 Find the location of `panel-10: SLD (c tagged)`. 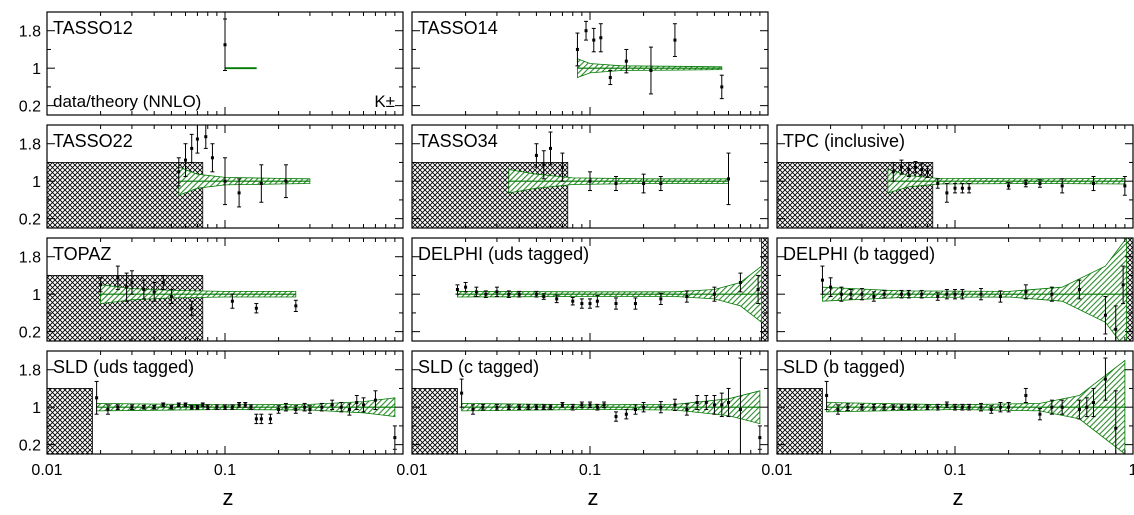

panel-10: SLD (c tagged) is located at coordinates (590, 402).